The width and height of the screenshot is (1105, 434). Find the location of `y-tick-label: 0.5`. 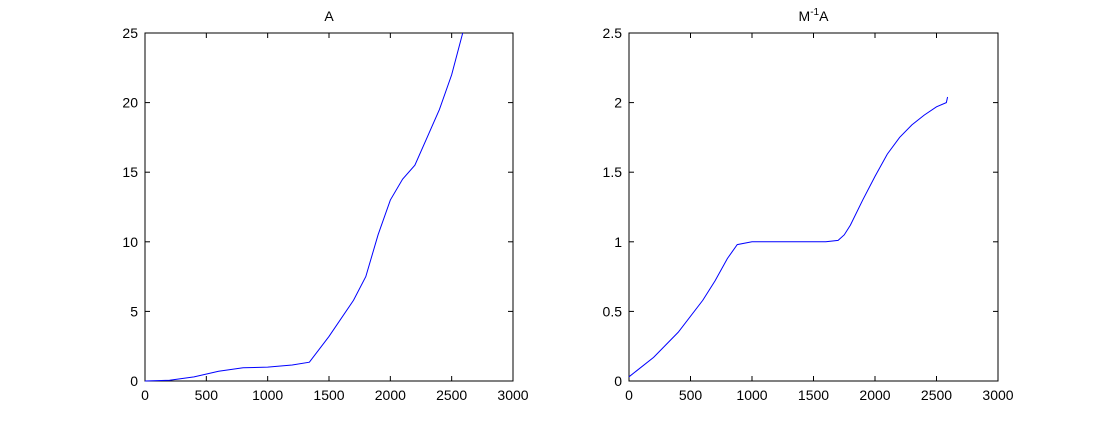

y-tick-label: 0.5 is located at coordinates (613, 311).